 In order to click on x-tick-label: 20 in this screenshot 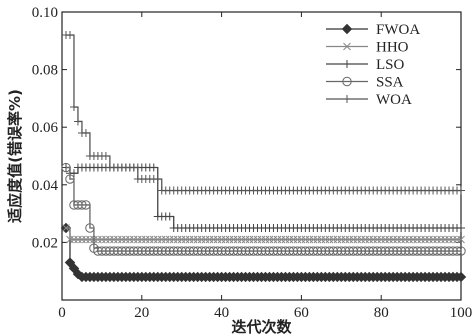, I will do `click(141, 313)`.